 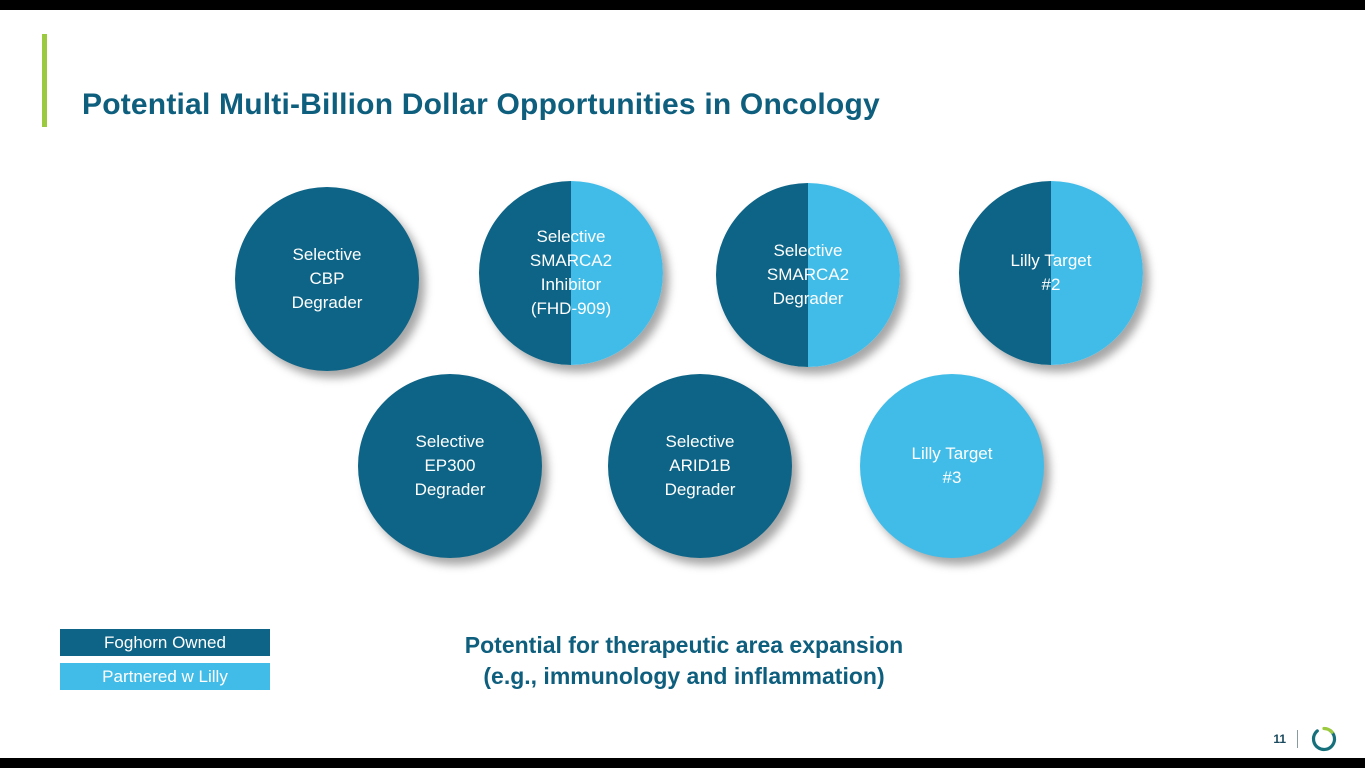 I want to click on circle-label: Lilly Target #3, so click(x=952, y=465).